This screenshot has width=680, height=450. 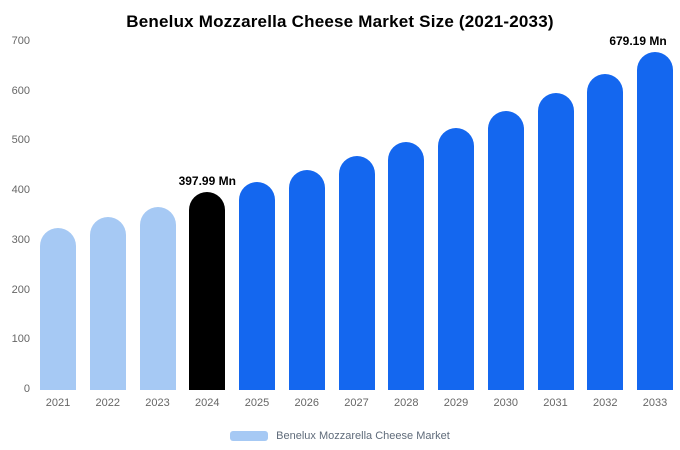 I want to click on y-axis-tick-label: 200, so click(x=20, y=289).